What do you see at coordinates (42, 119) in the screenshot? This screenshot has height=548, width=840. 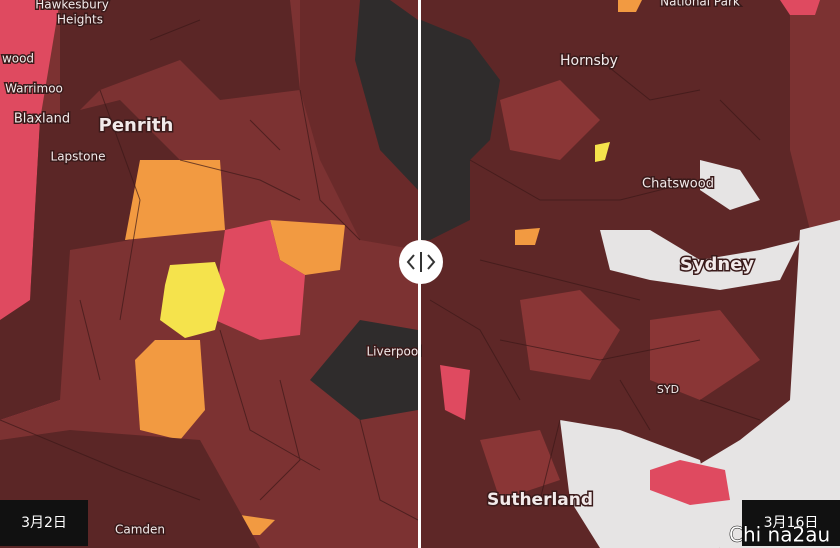 I see `place-label: Blaxland` at bounding box center [42, 119].